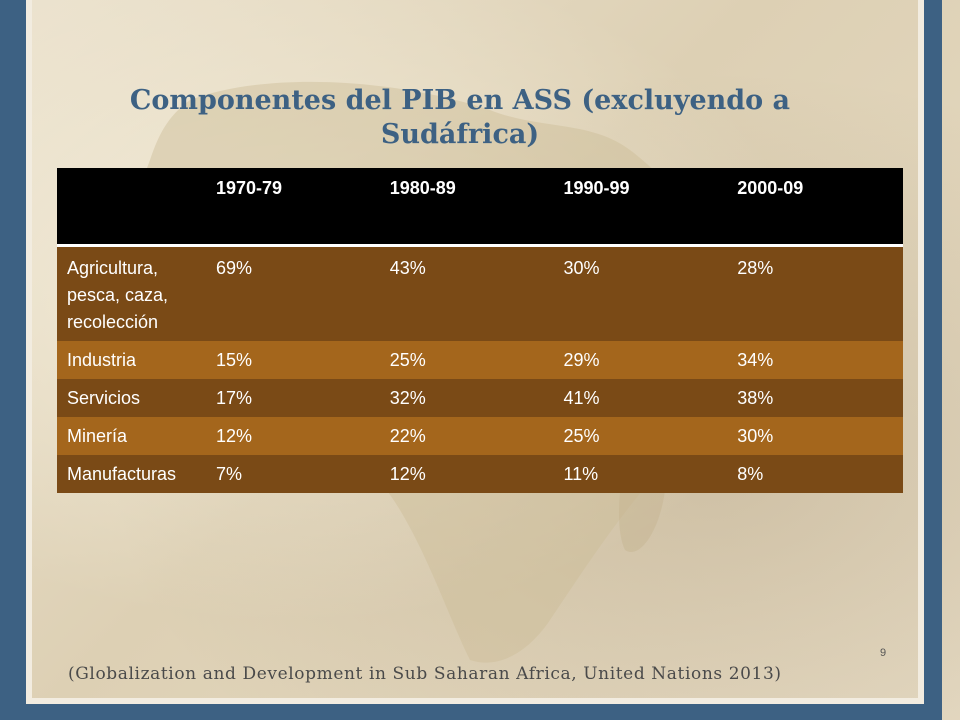 The width and height of the screenshot is (960, 720). I want to click on table-header-row: 1970-79 1980-89 1990-99 2000-09, so click(480, 207).